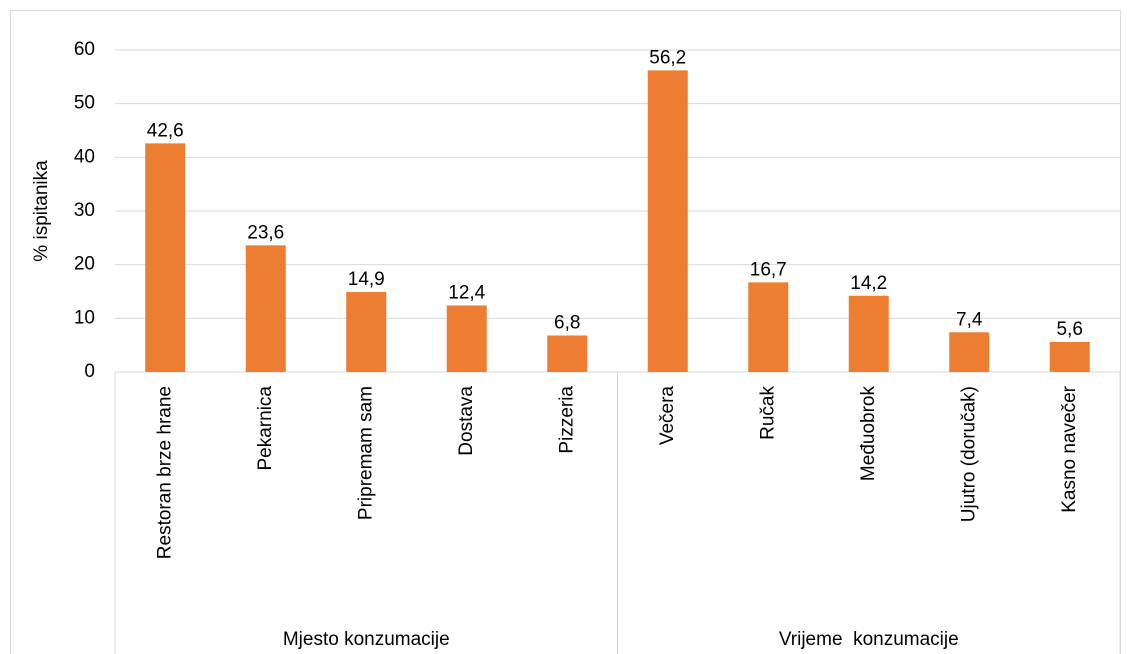  Describe the element at coordinates (968, 454) in the screenshot. I see `x-tick-label: Ujutro (doručak)` at that location.